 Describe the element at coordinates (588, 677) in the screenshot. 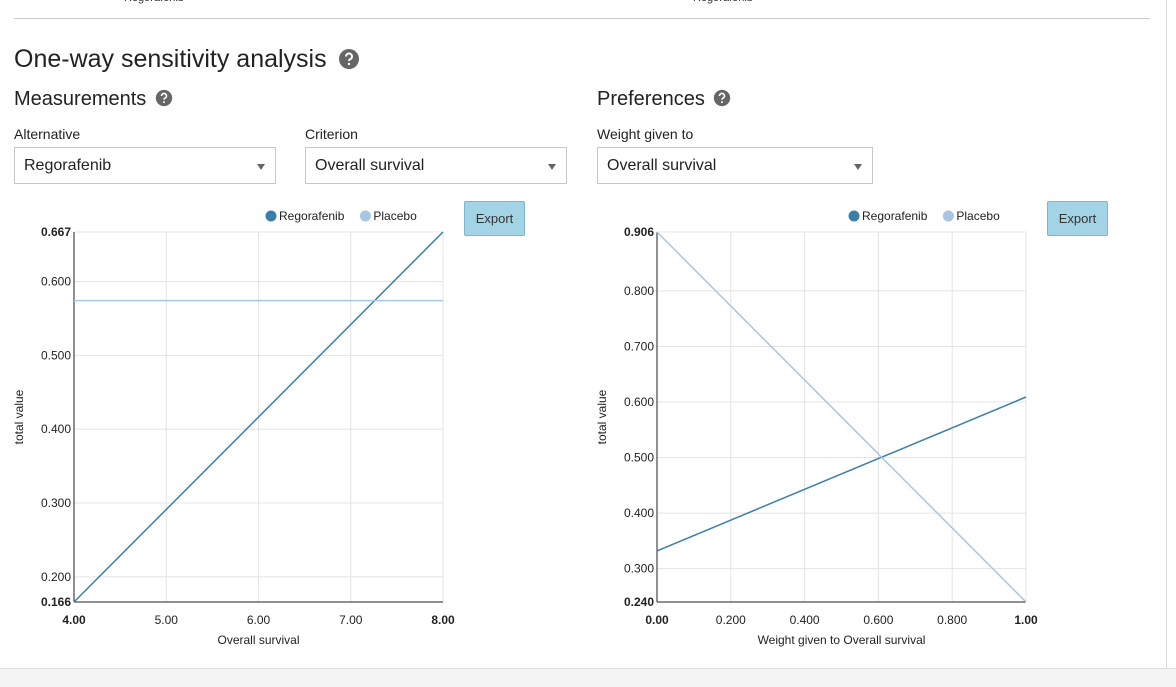

I see `footer-band` at that location.